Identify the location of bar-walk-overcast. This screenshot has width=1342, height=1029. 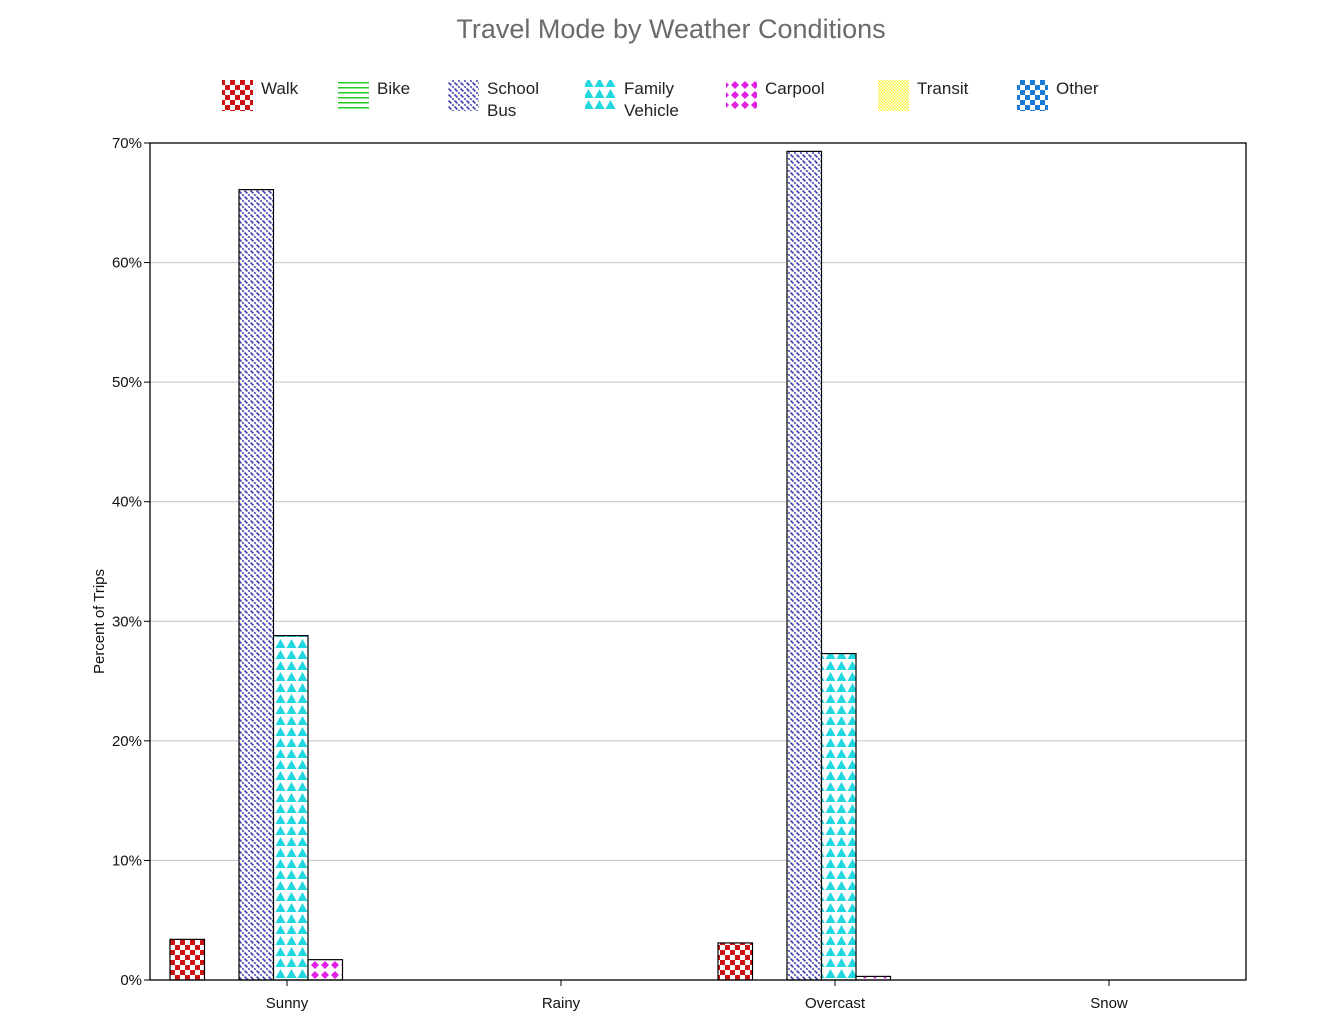
(735, 961).